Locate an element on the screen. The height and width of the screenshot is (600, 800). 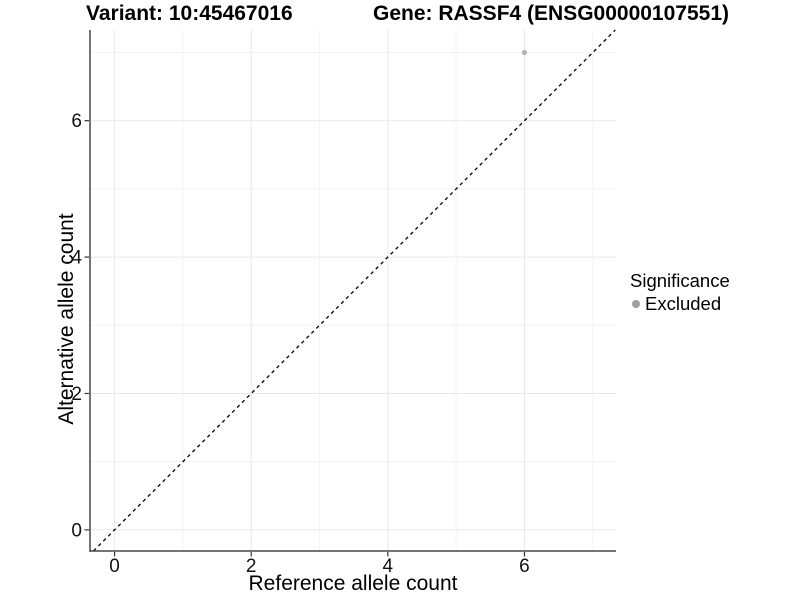
y-tick-label: 4 is located at coordinates (76, 258).